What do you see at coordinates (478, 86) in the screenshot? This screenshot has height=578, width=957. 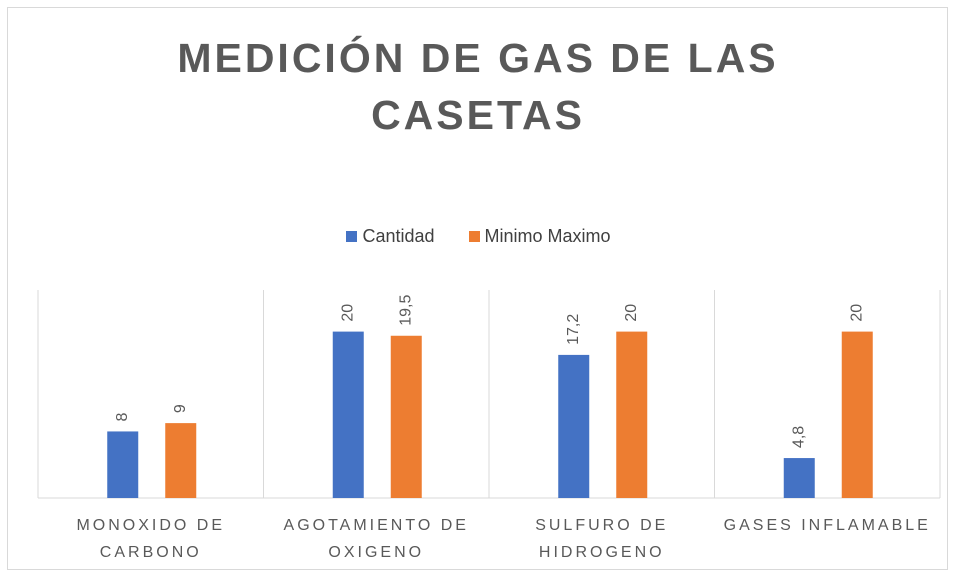 I see `chart-title: MEDICIÓN DE GAS DE LAS CASETAS` at bounding box center [478, 86].